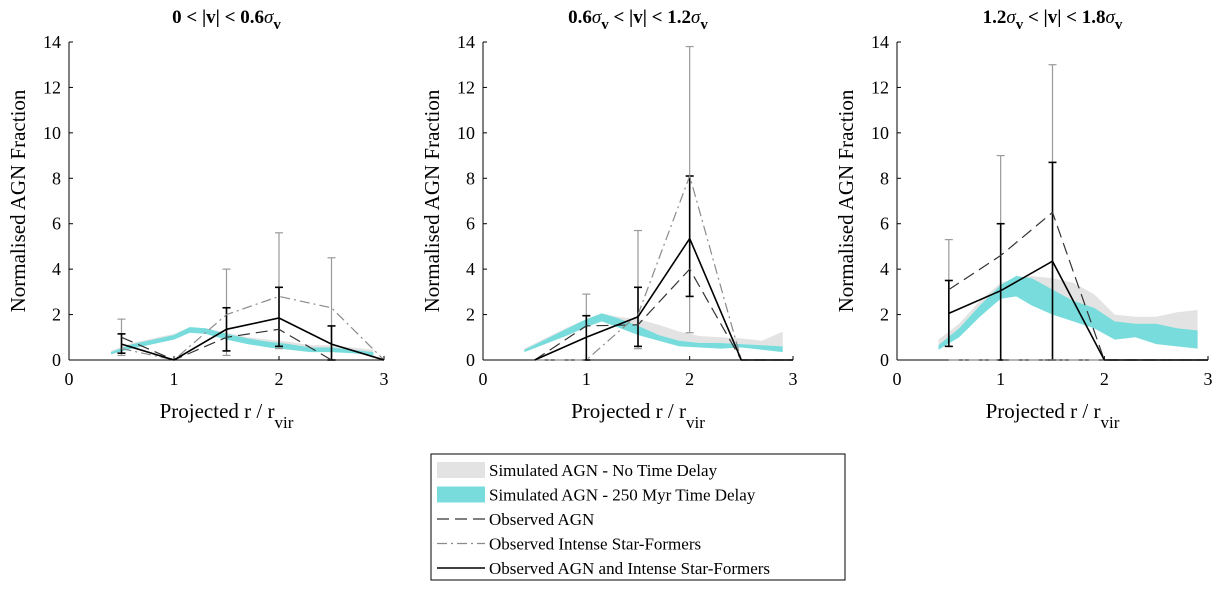 Image resolution: width=1224 pixels, height=589 pixels. I want to click on legend-label-simulated-agn-250-myr-time-delay: Simulated AGN - 250 Myr Time Delay, so click(622, 495).